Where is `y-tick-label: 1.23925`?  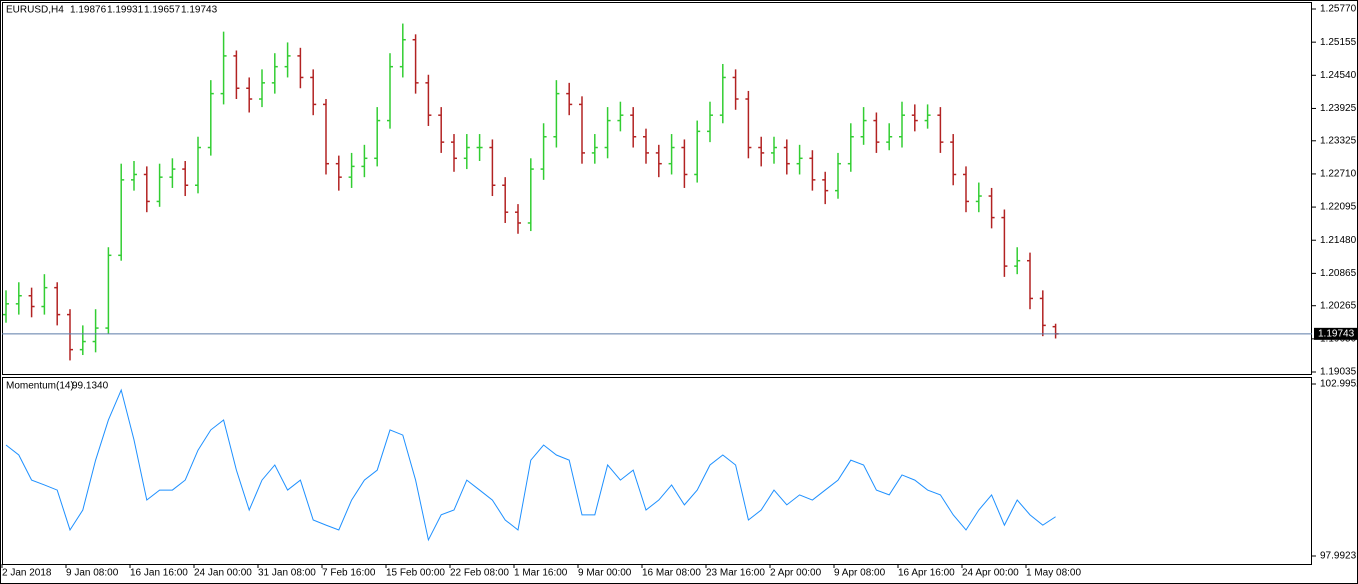
y-tick-label: 1.23925 is located at coordinates (1338, 108).